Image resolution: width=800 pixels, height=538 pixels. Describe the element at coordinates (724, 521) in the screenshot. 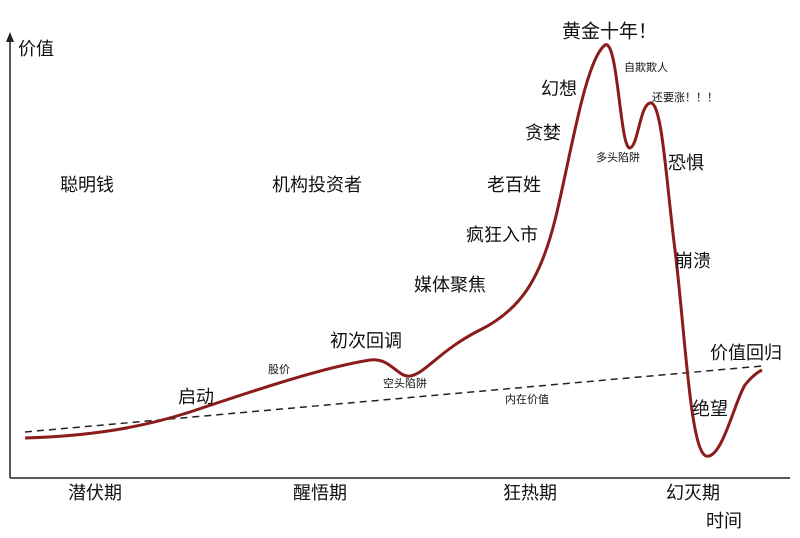

I see `x-axis-label: 时间` at that location.